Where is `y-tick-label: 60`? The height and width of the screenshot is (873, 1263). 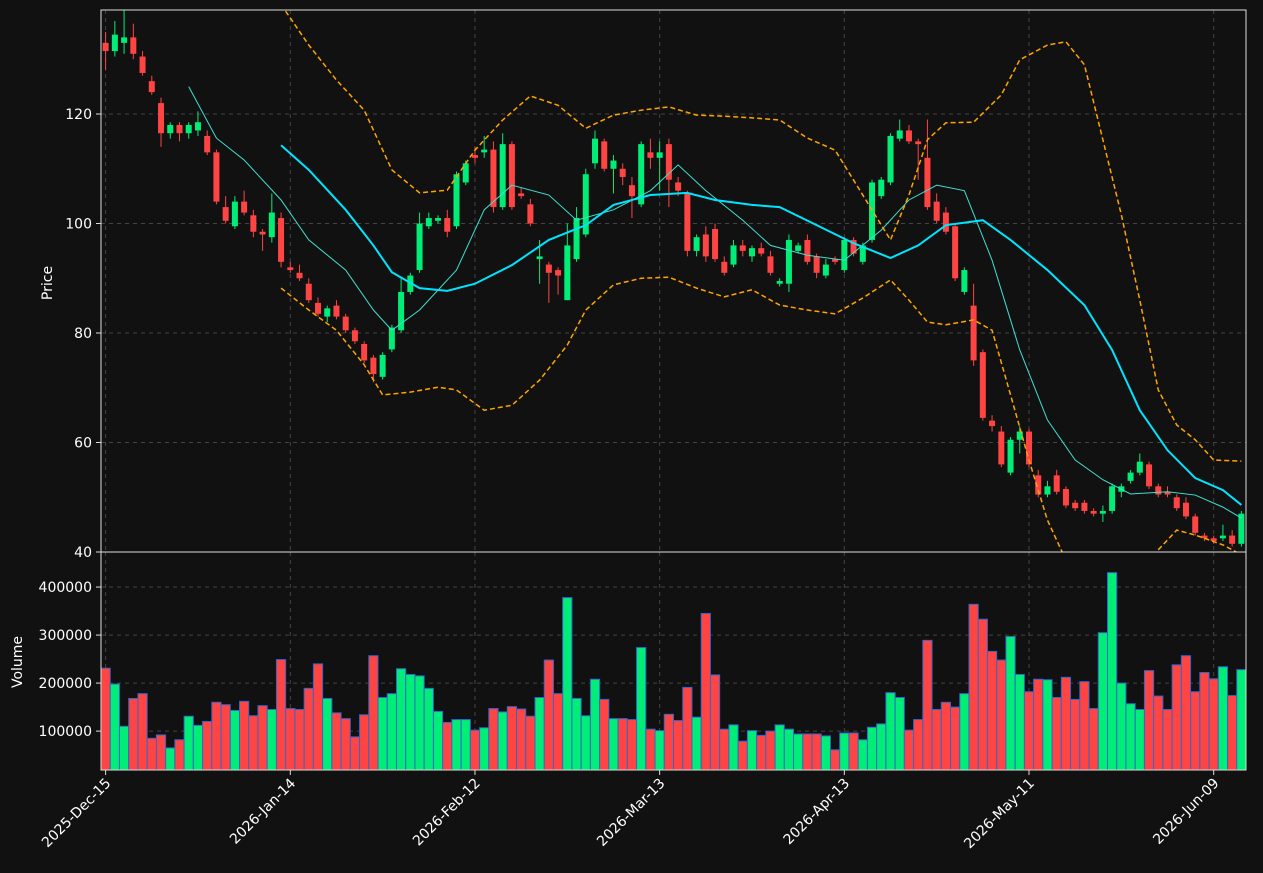
y-tick-label: 60 is located at coordinates (83, 444).